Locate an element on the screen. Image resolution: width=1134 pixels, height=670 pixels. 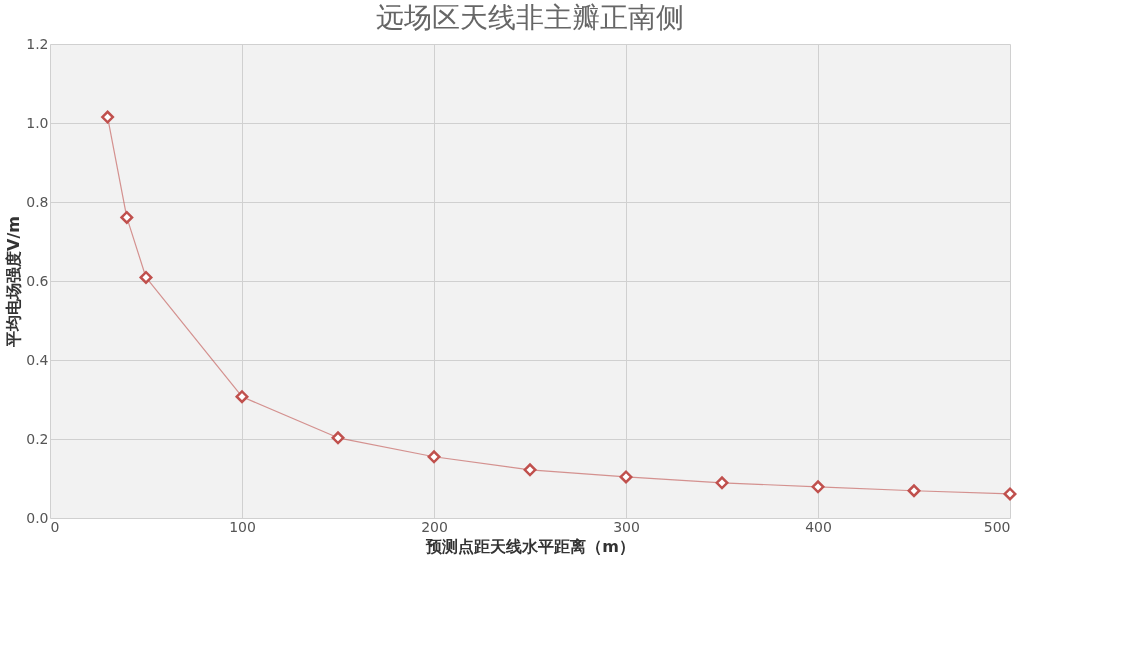
y-tick-label: 0.8 is located at coordinates (37, 201).